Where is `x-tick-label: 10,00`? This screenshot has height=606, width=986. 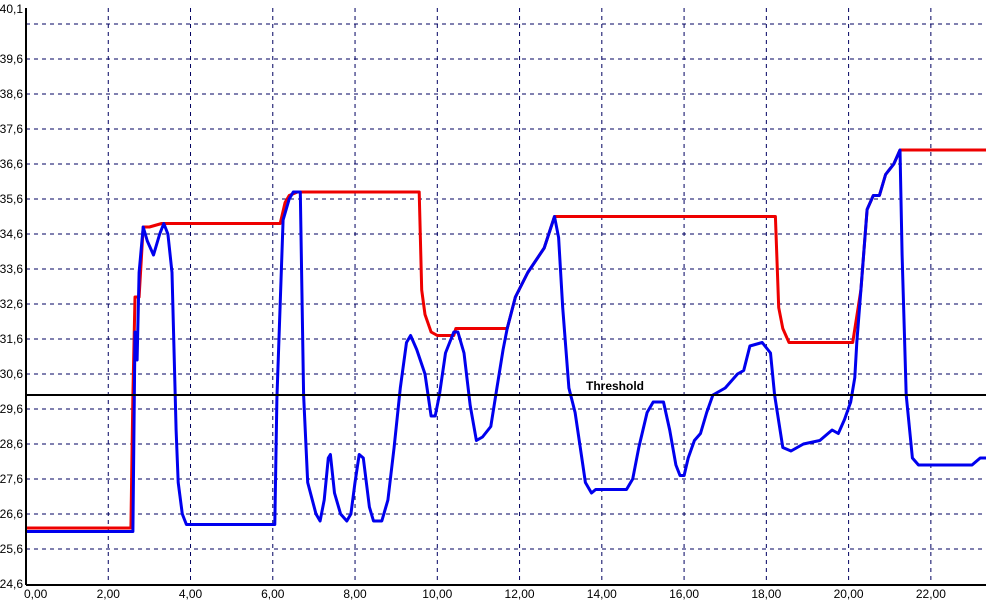 x-tick-label: 10,00 is located at coordinates (437, 594).